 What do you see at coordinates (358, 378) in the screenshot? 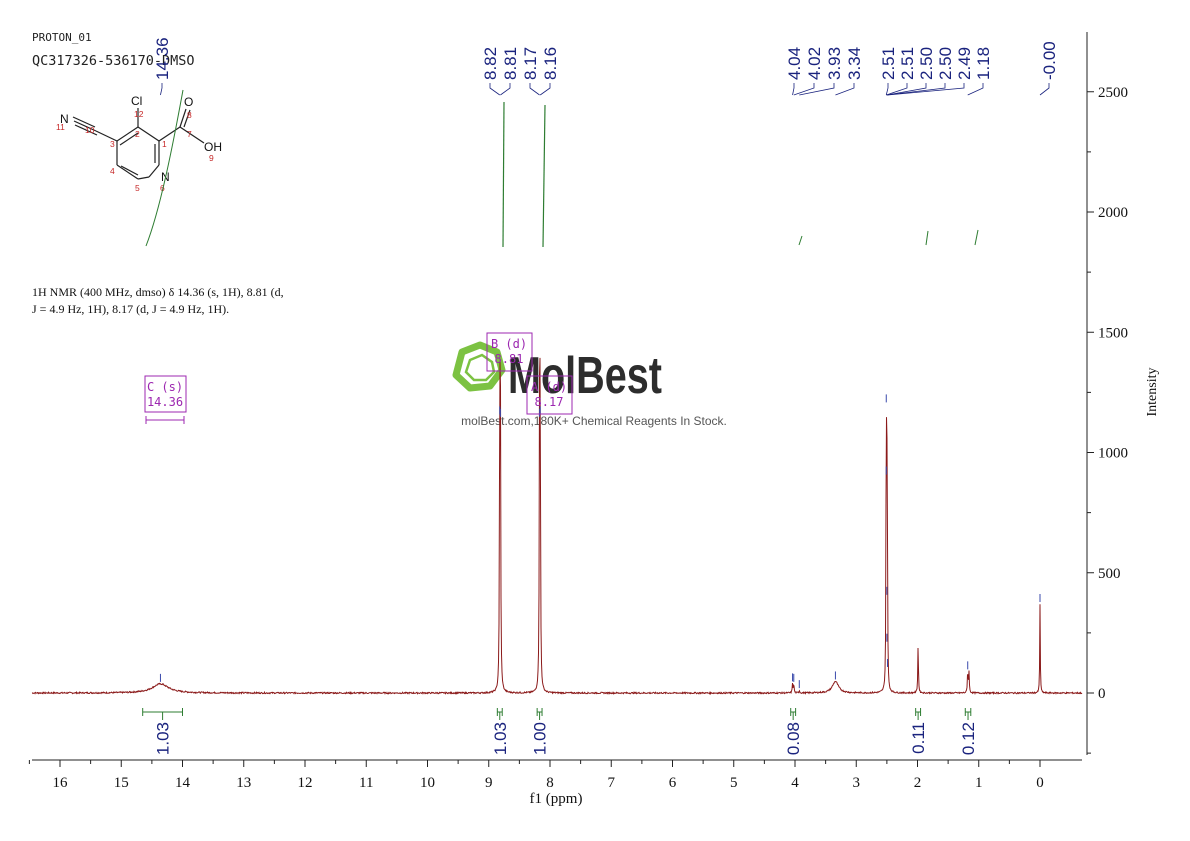
I see `multiplet-boxes: C (s)14.36 B (d)8.81 A (d)8.17` at bounding box center [358, 378].